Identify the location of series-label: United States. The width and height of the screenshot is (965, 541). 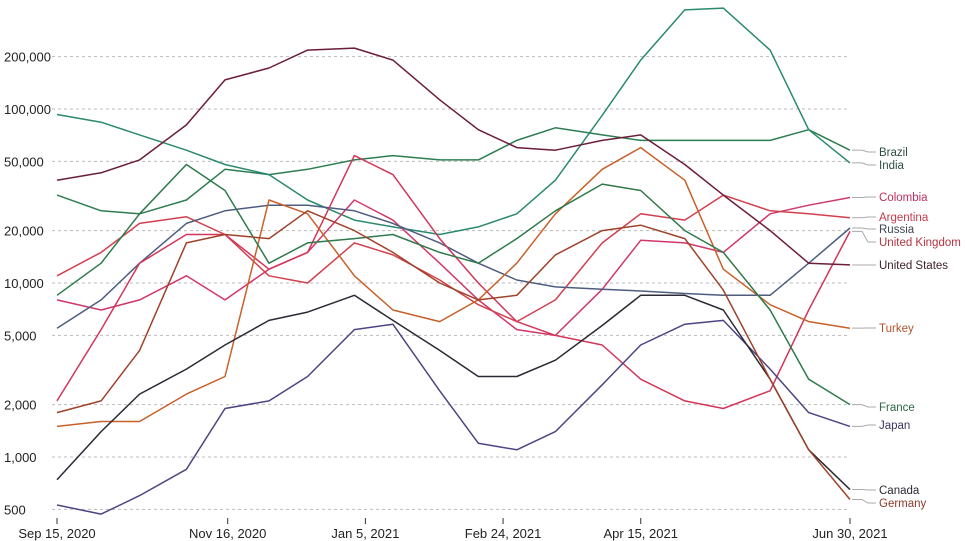
(913, 266).